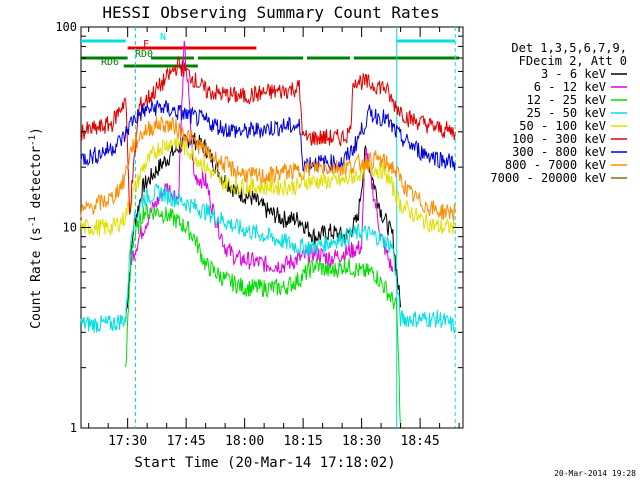 This screenshot has width=640, height=480. Describe the element at coordinates (70, 228) in the screenshot. I see `y-tick-label-10: 10` at that location.